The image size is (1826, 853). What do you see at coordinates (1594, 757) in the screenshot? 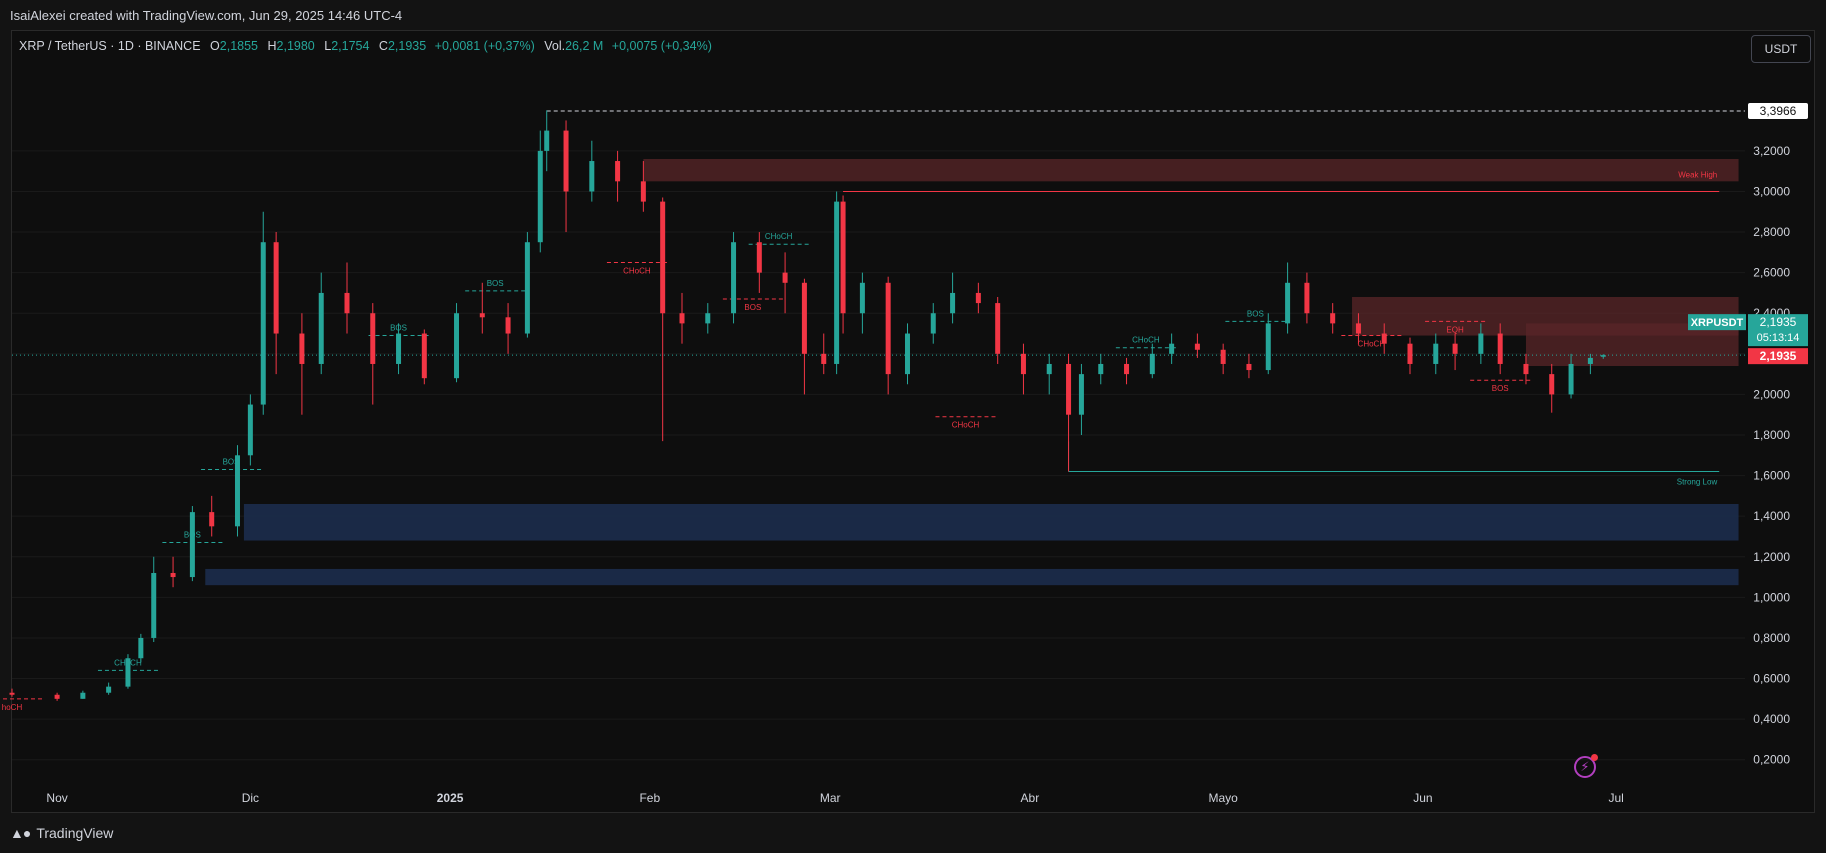
I see `notification-dot` at bounding box center [1594, 757].